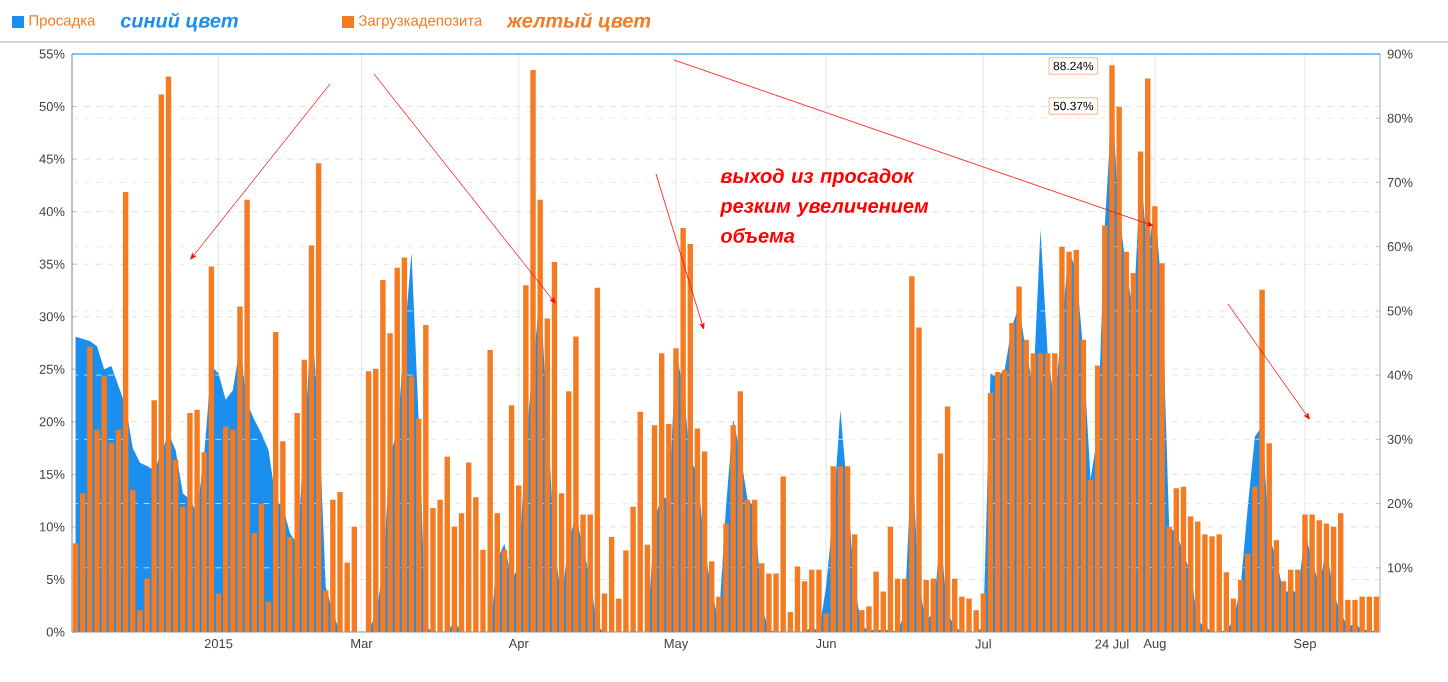 The height and width of the screenshot is (682, 1448). Describe the element at coordinates (824, 205) in the screenshot. I see `annotation: выход из просадок резким увеличением объема` at that location.